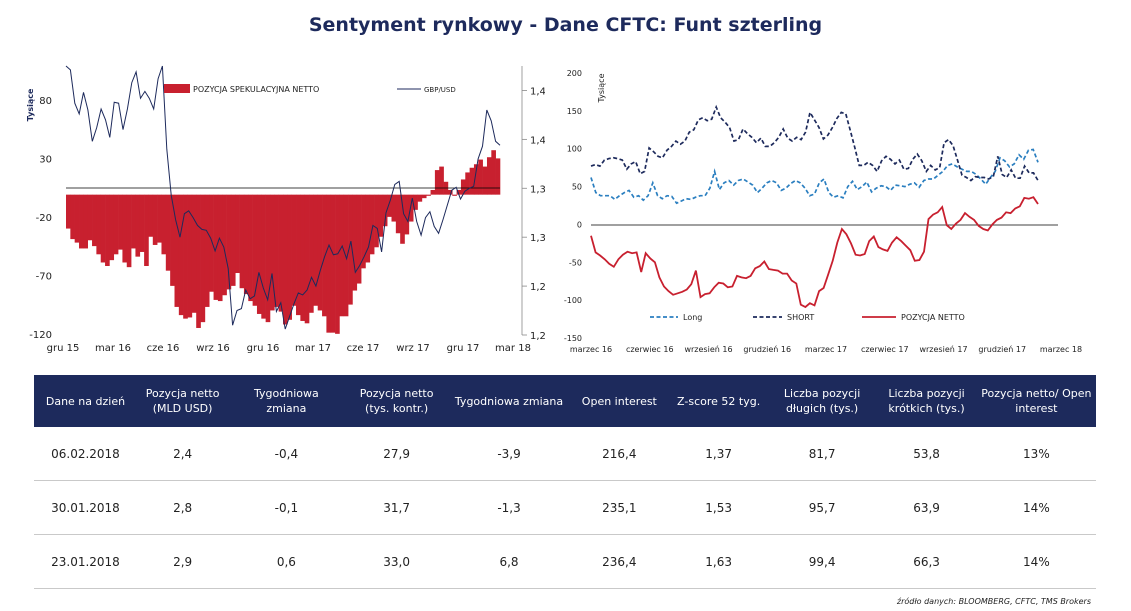  Describe the element at coordinates (537, 140) in the screenshot. I see `right-y-tick-label: 1,40` at that location.